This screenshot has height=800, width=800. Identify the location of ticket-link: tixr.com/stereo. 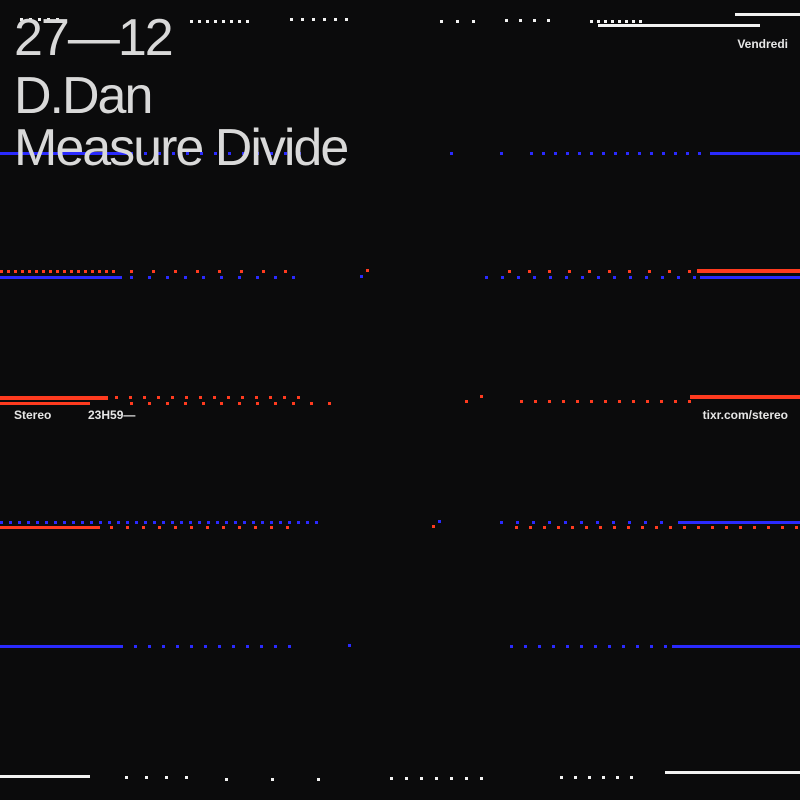
(745, 415).